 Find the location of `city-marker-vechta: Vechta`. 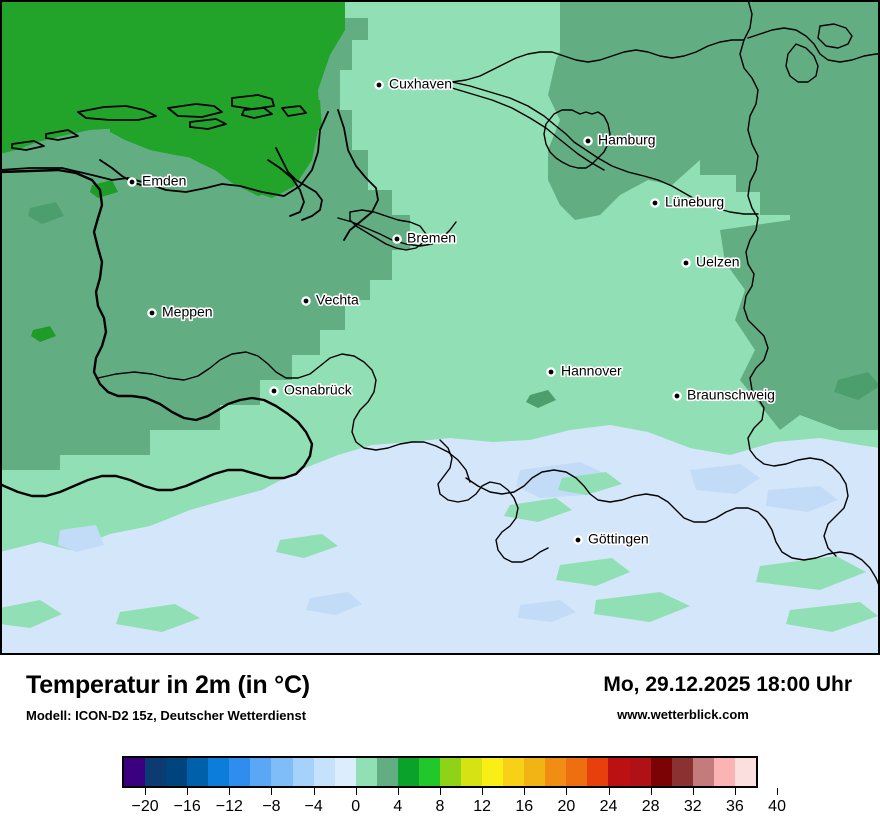

city-marker-vechta: Vechta is located at coordinates (331, 299).